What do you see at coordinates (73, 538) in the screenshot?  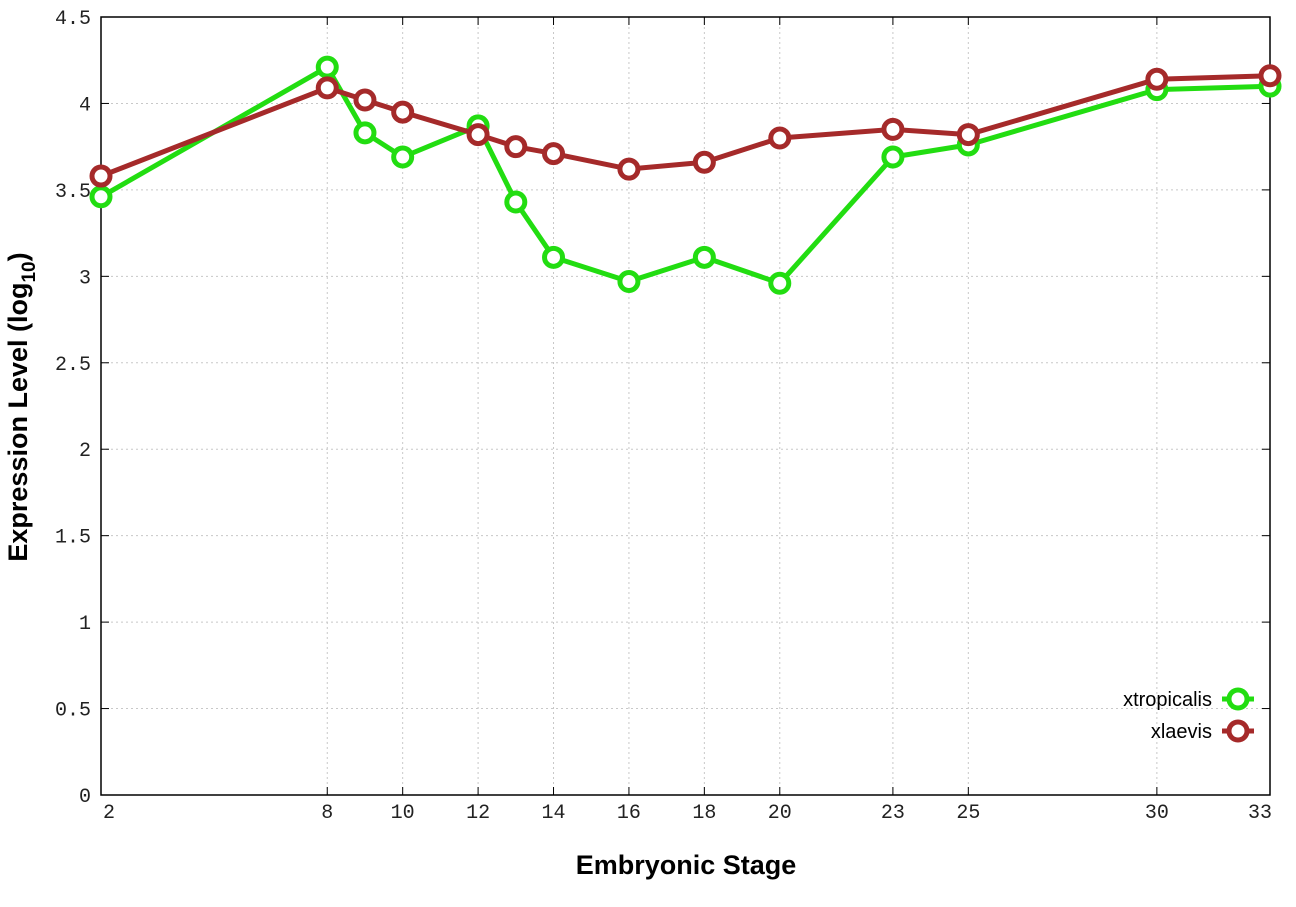 I see `y-tick-label: 1.5` at bounding box center [73, 538].